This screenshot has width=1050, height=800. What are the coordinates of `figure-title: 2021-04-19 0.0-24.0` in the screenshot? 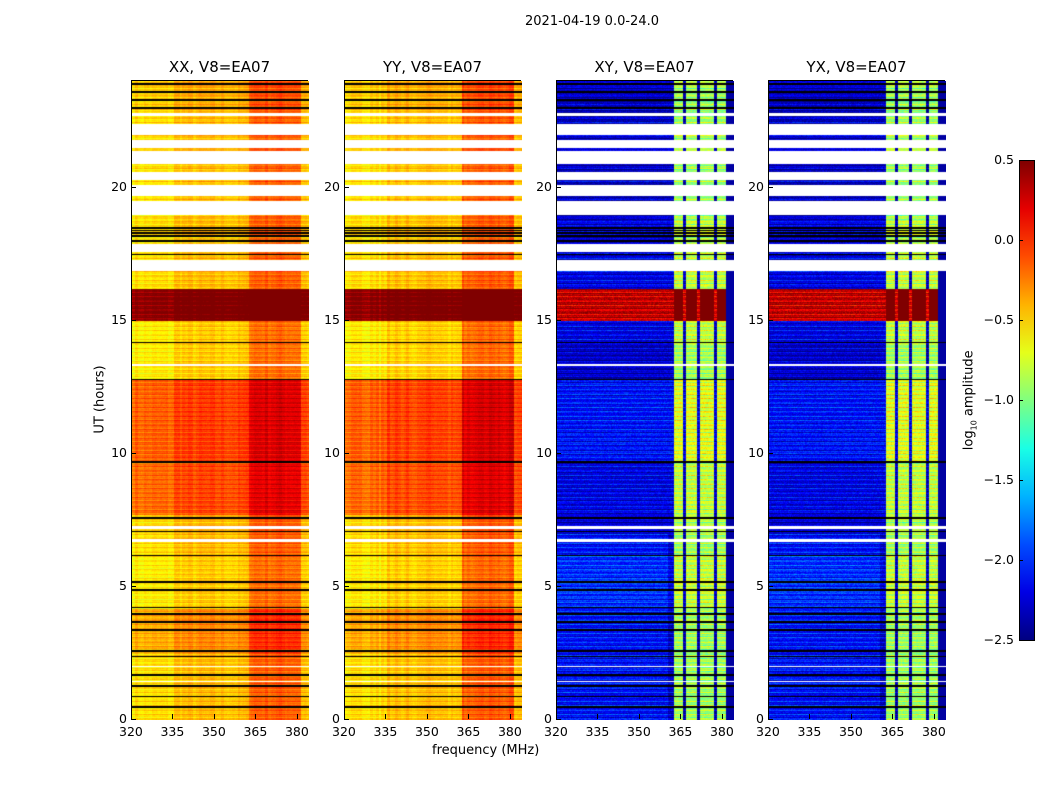 It's located at (592, 21).